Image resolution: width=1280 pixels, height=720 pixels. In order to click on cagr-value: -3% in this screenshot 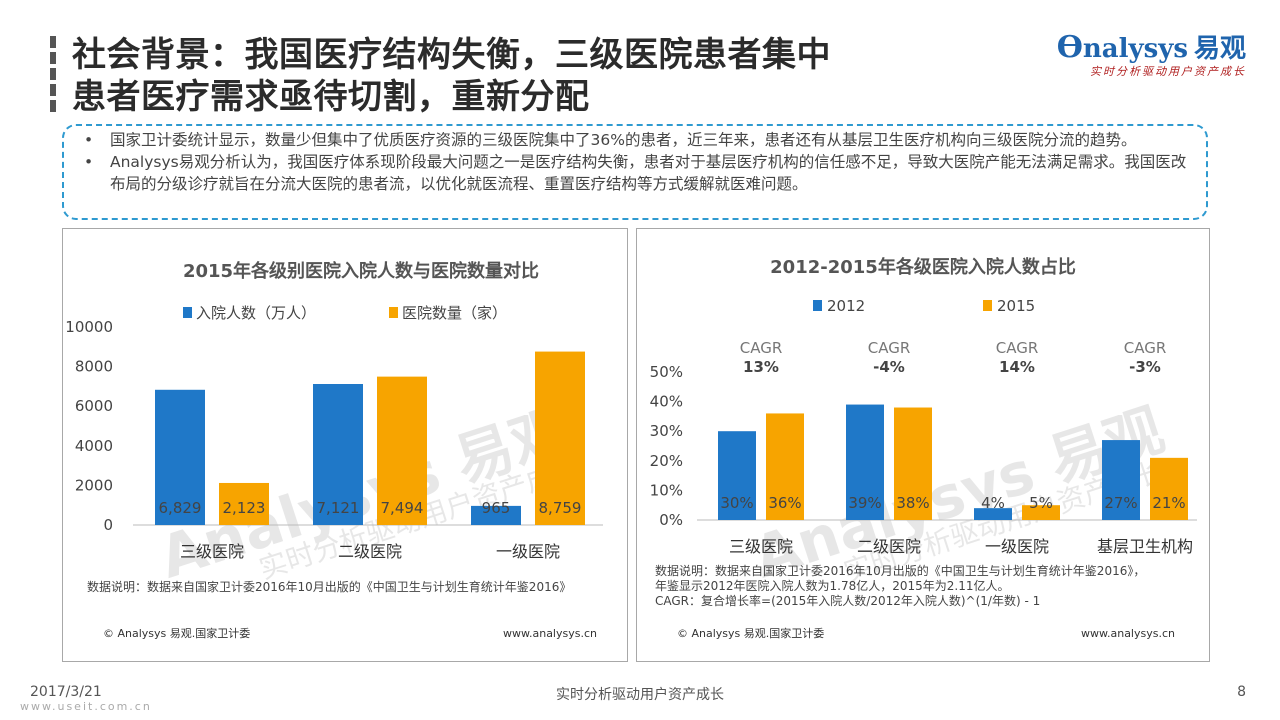, I will do `click(1145, 367)`.